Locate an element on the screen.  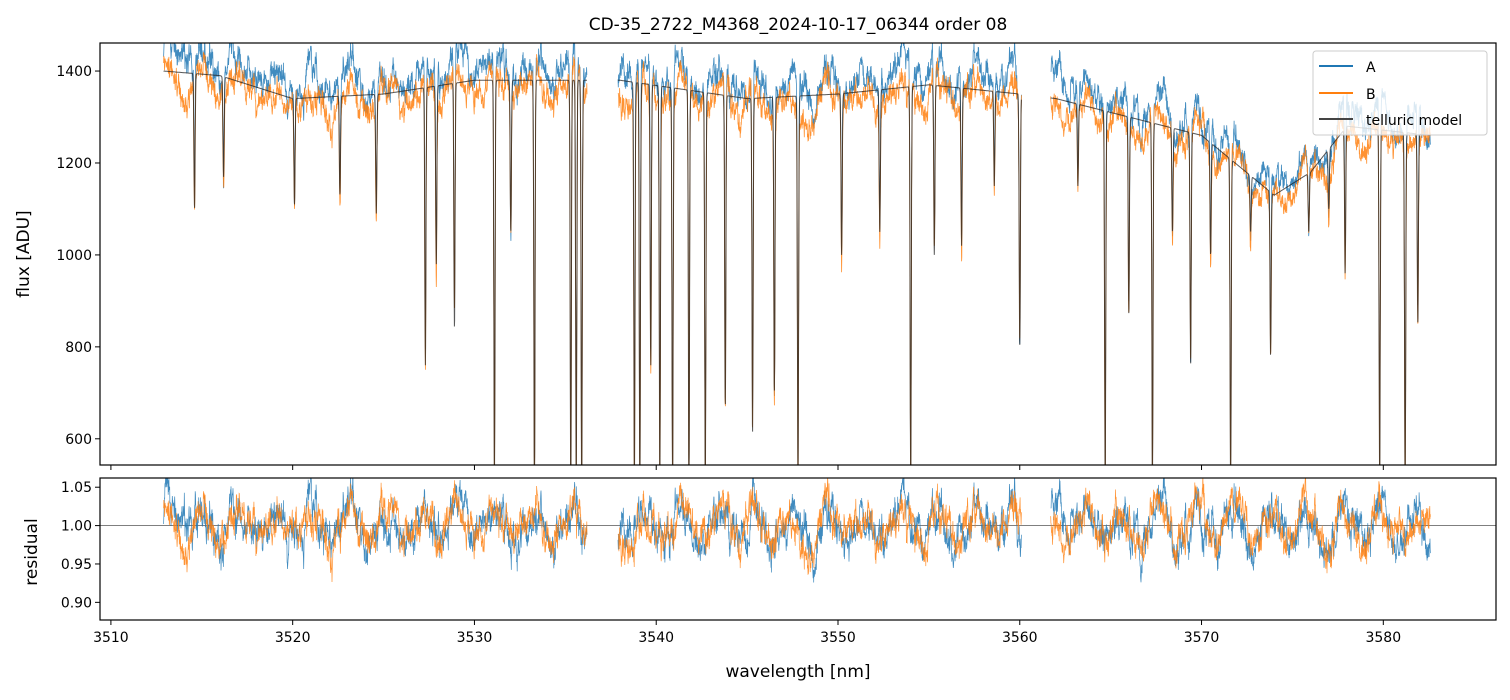
y-tick-label: 1.00 is located at coordinates (76, 527).